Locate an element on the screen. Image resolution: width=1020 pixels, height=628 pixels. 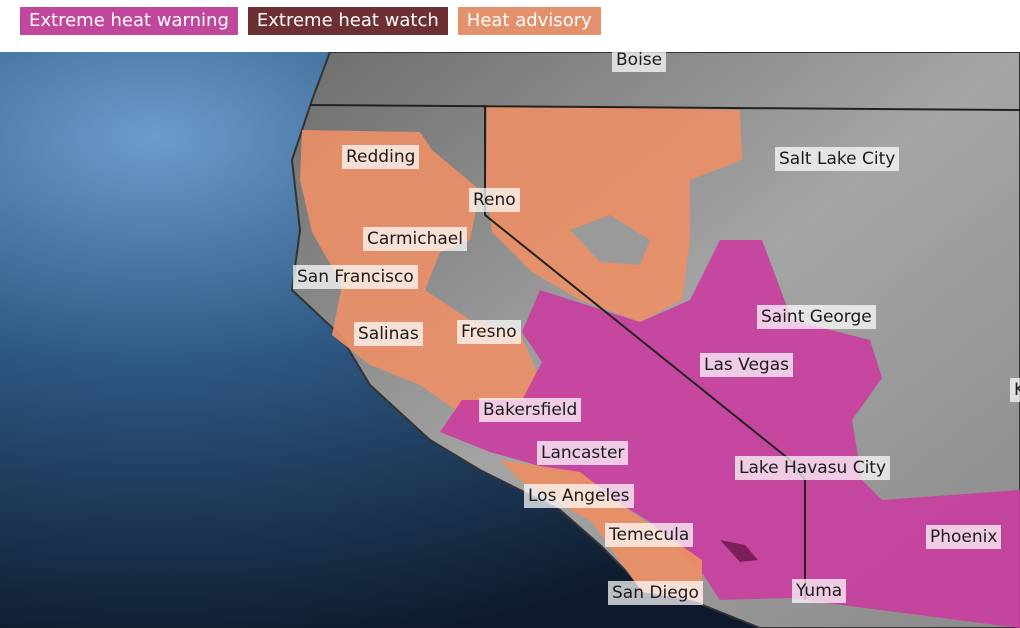
city-label-carmichael: Carmichael is located at coordinates (415, 239).